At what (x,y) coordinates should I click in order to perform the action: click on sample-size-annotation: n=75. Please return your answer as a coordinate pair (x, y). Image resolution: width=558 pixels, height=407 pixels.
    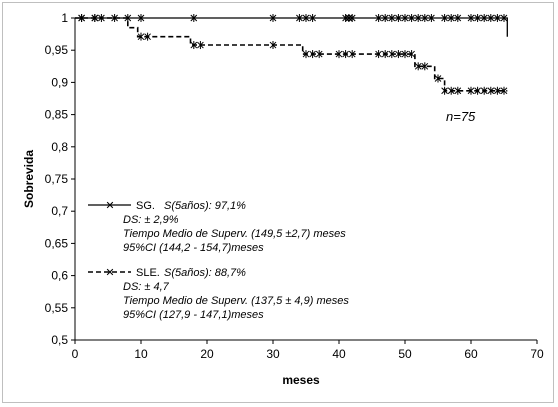
    Looking at the image, I should click on (461, 116).